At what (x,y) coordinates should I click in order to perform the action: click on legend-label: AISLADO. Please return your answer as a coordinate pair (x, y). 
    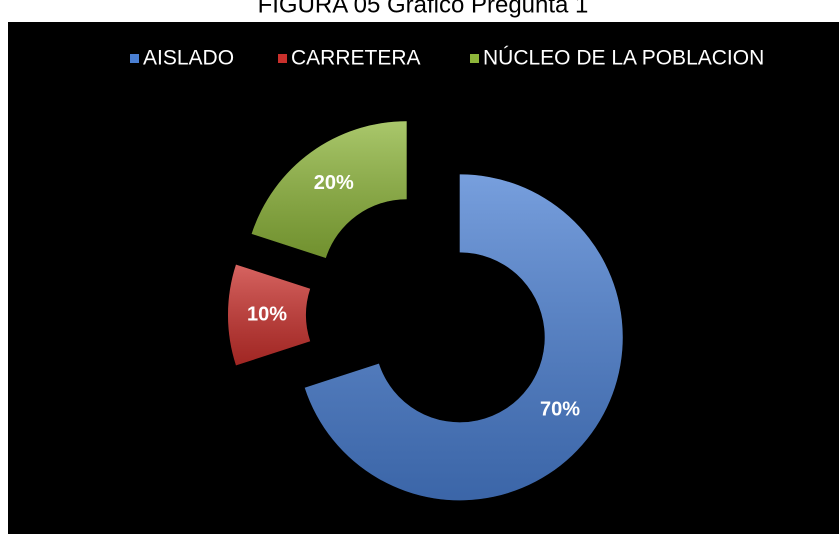
    Looking at the image, I should click on (188, 58).